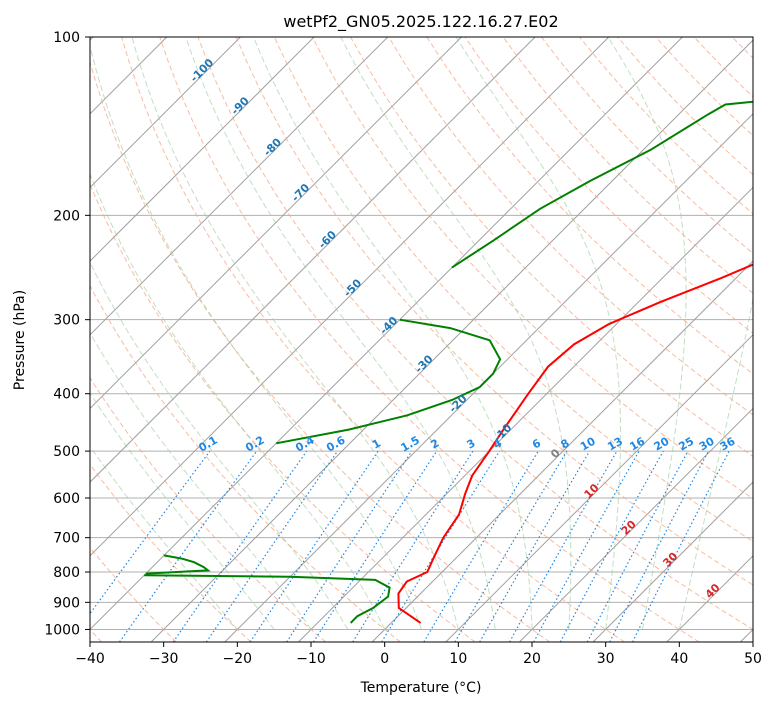 The height and width of the screenshot is (708, 775). What do you see at coordinates (238, 659) in the screenshot?
I see `x-tick-label: −20` at bounding box center [238, 659].